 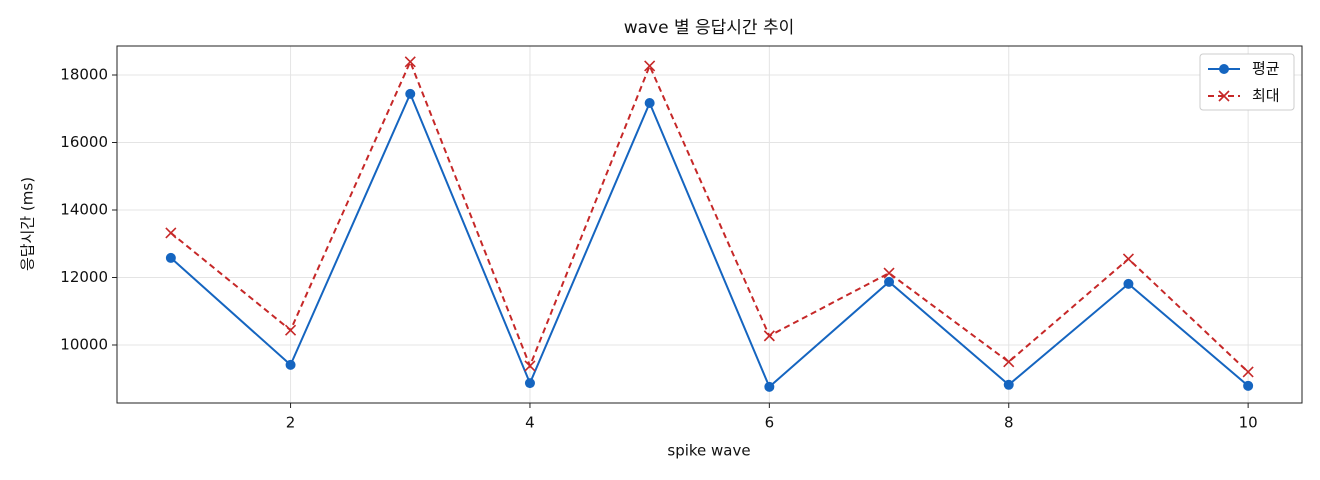 What do you see at coordinates (1266, 96) in the screenshot?
I see `legend-label: 최대` at bounding box center [1266, 96].